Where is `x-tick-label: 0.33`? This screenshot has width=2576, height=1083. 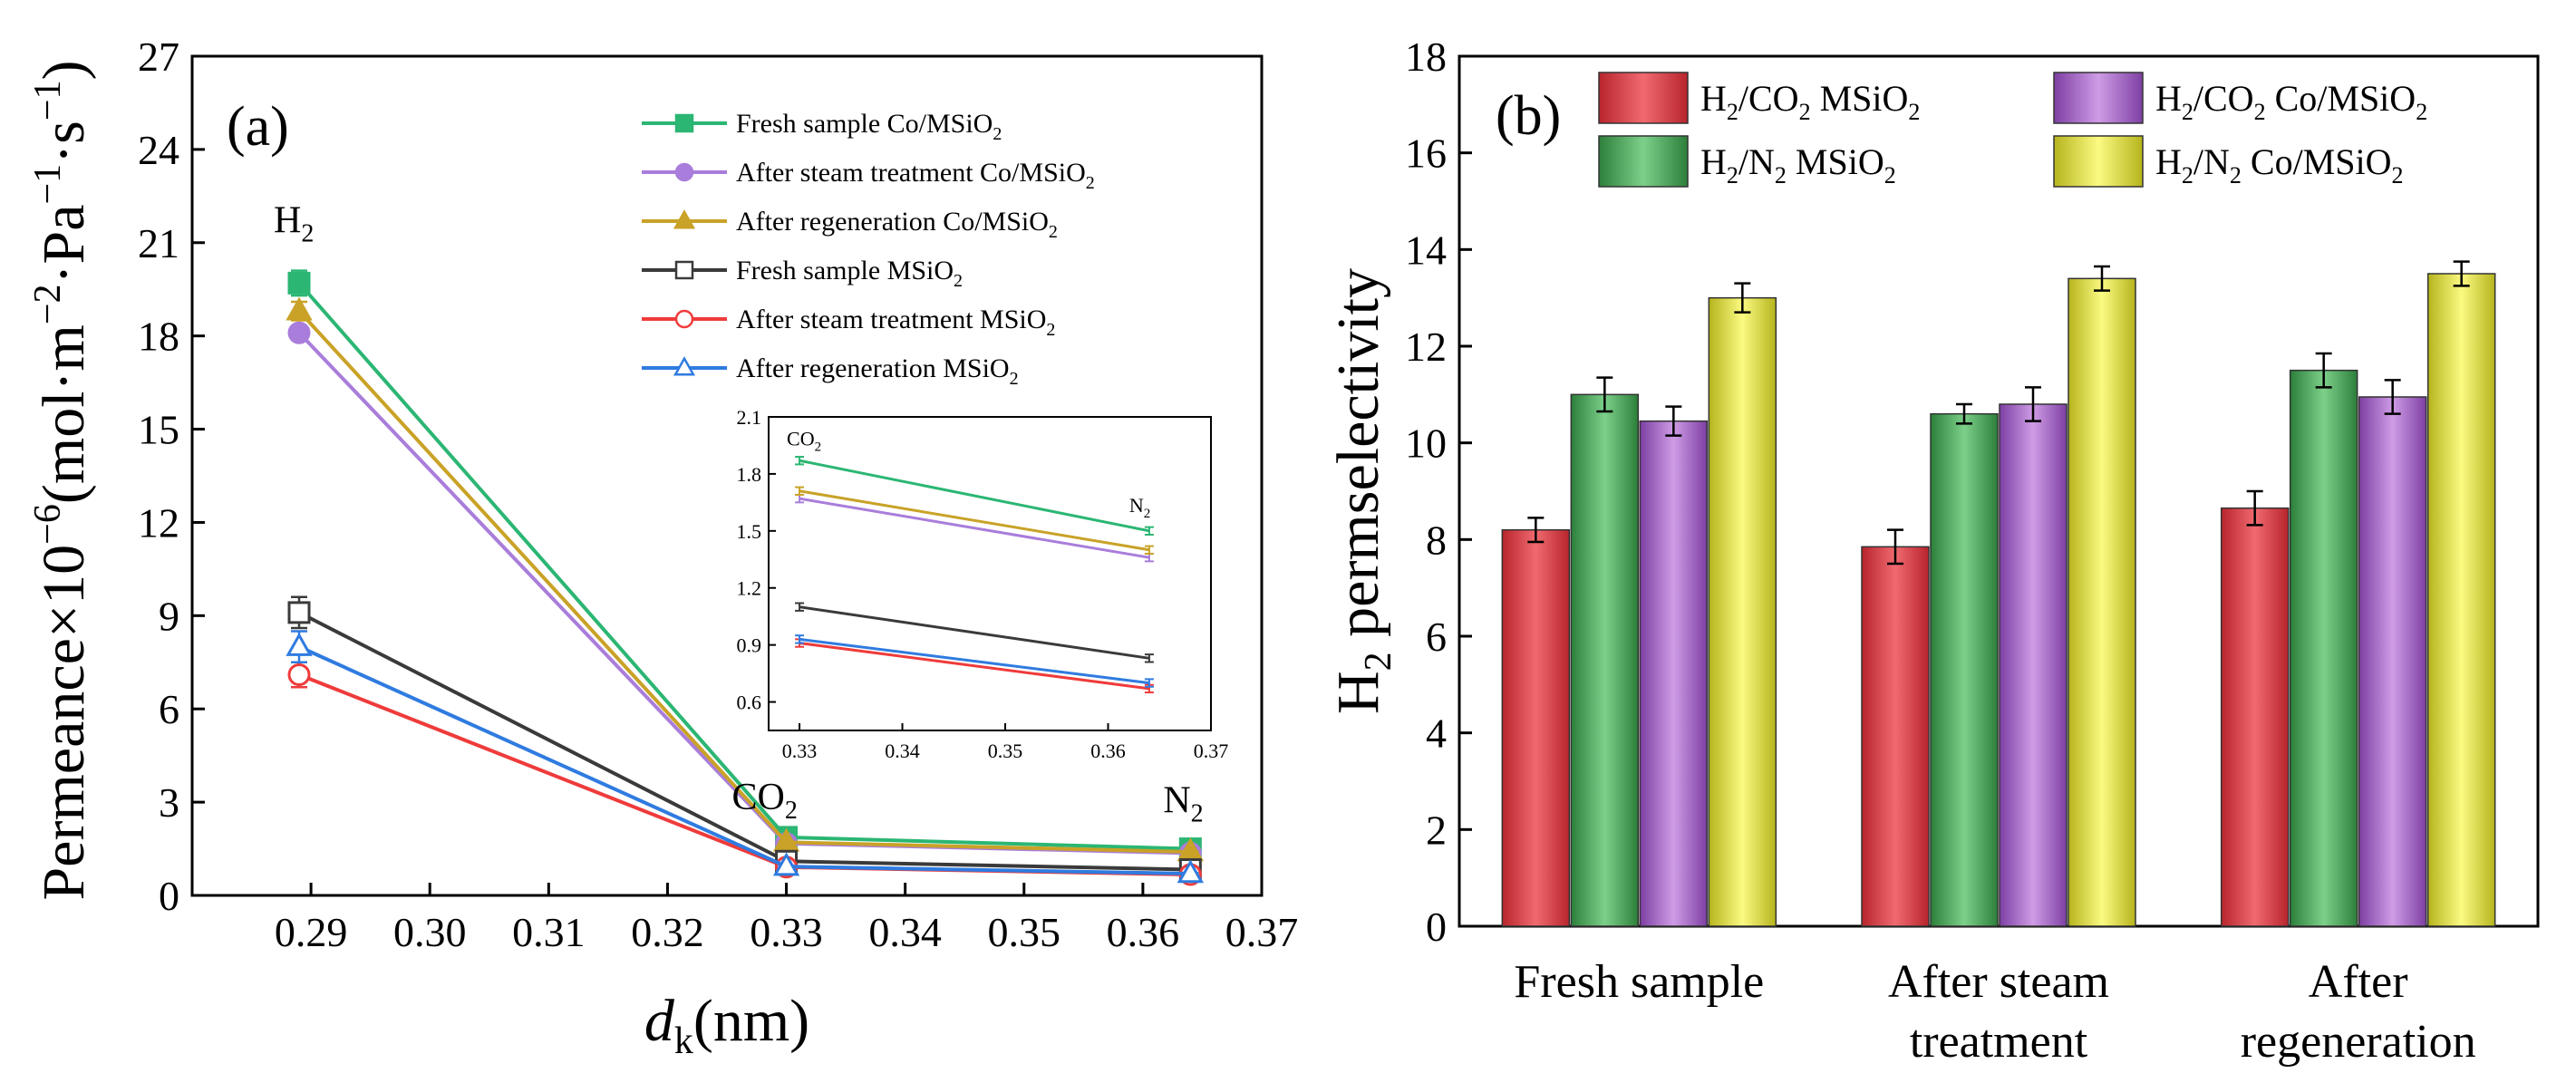
x-tick-label: 0.33 is located at coordinates (786, 932).